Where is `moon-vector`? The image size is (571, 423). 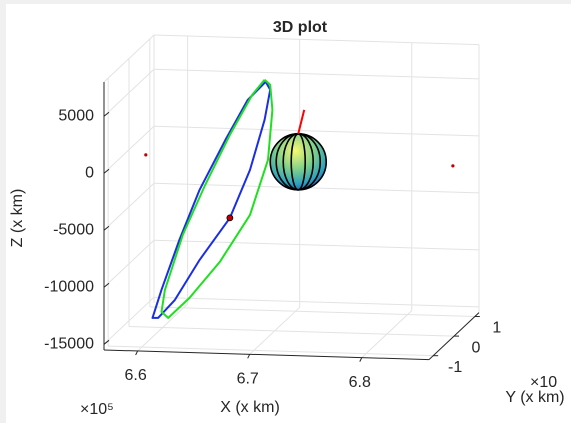
moon-vector is located at coordinates (301, 122).